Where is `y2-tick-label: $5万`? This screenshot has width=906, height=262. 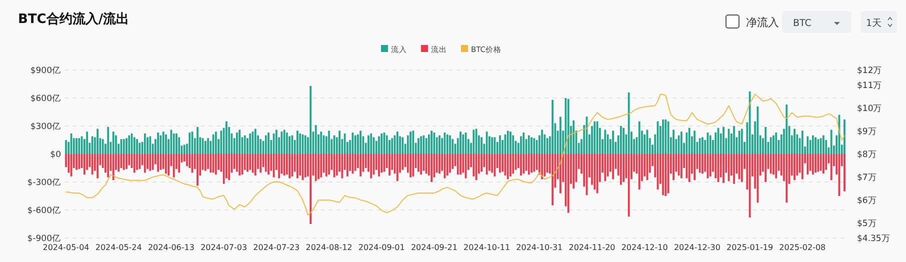
y2-tick-label: $5万 is located at coordinates (867, 224).